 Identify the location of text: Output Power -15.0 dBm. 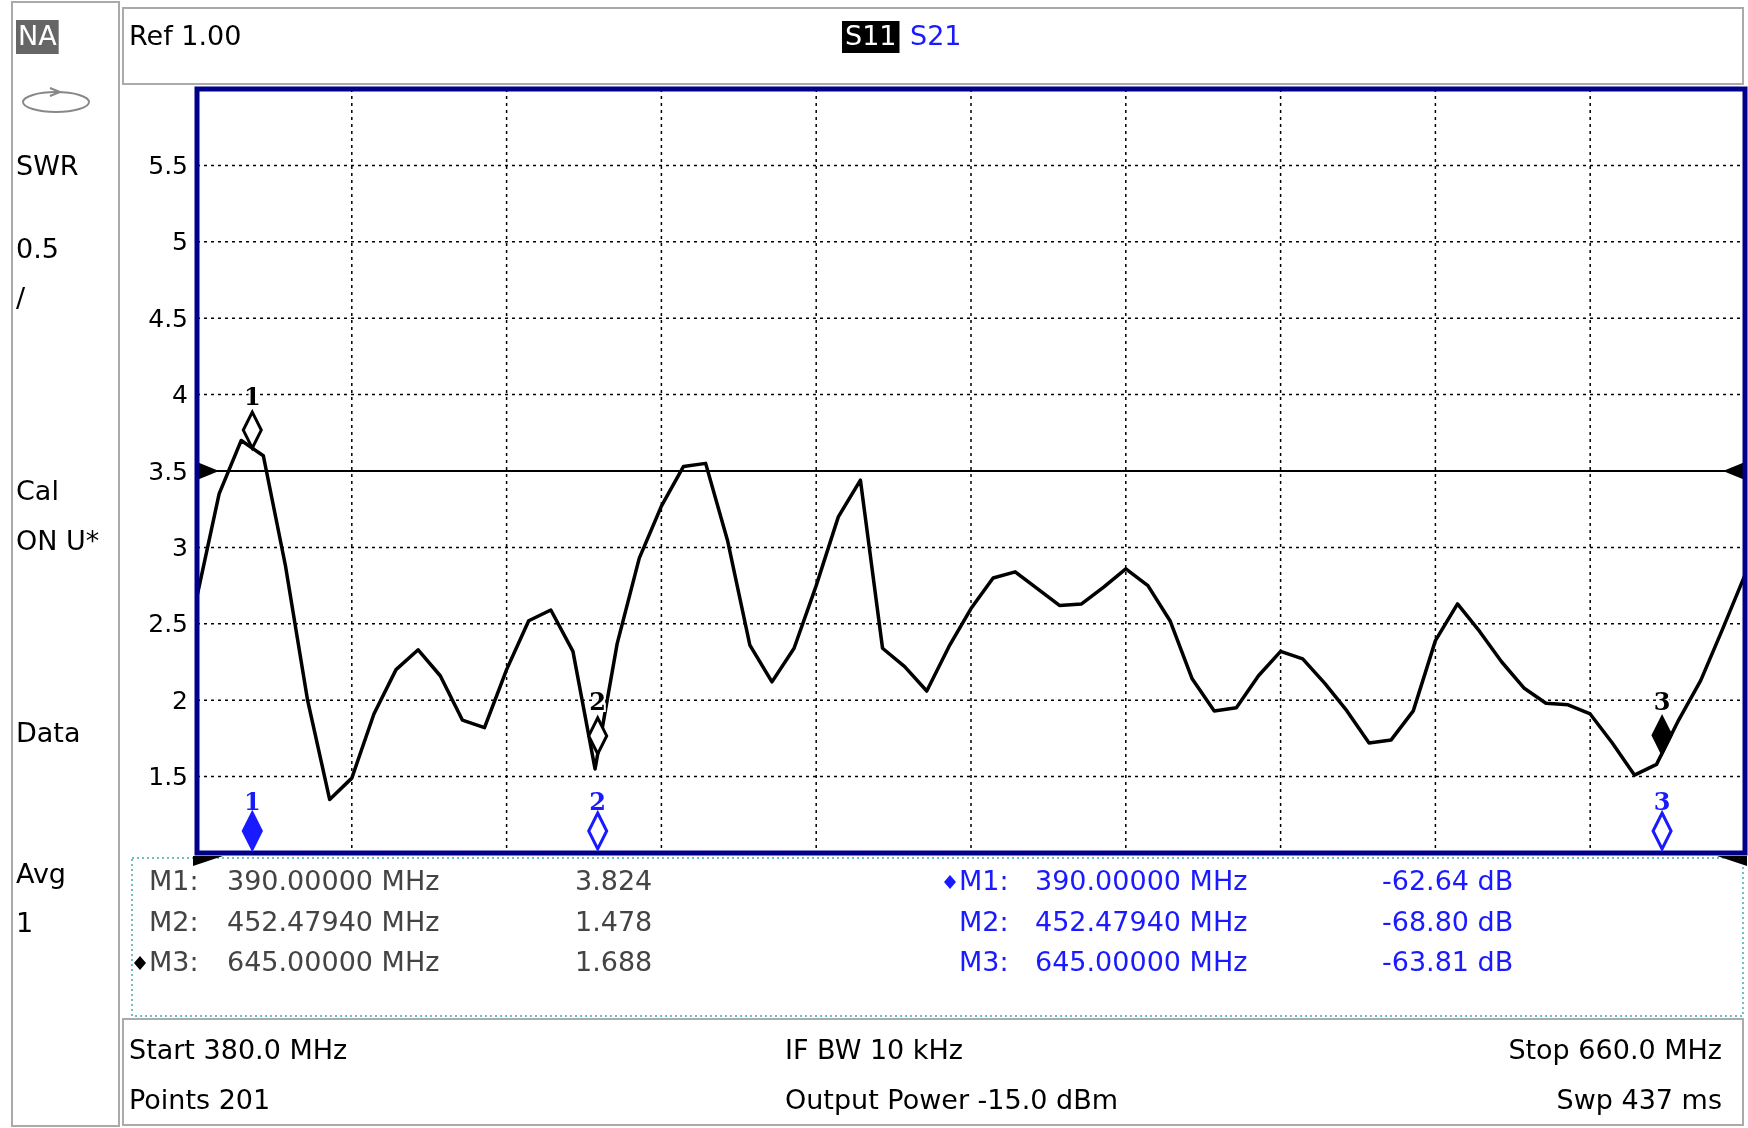
(951, 1099).